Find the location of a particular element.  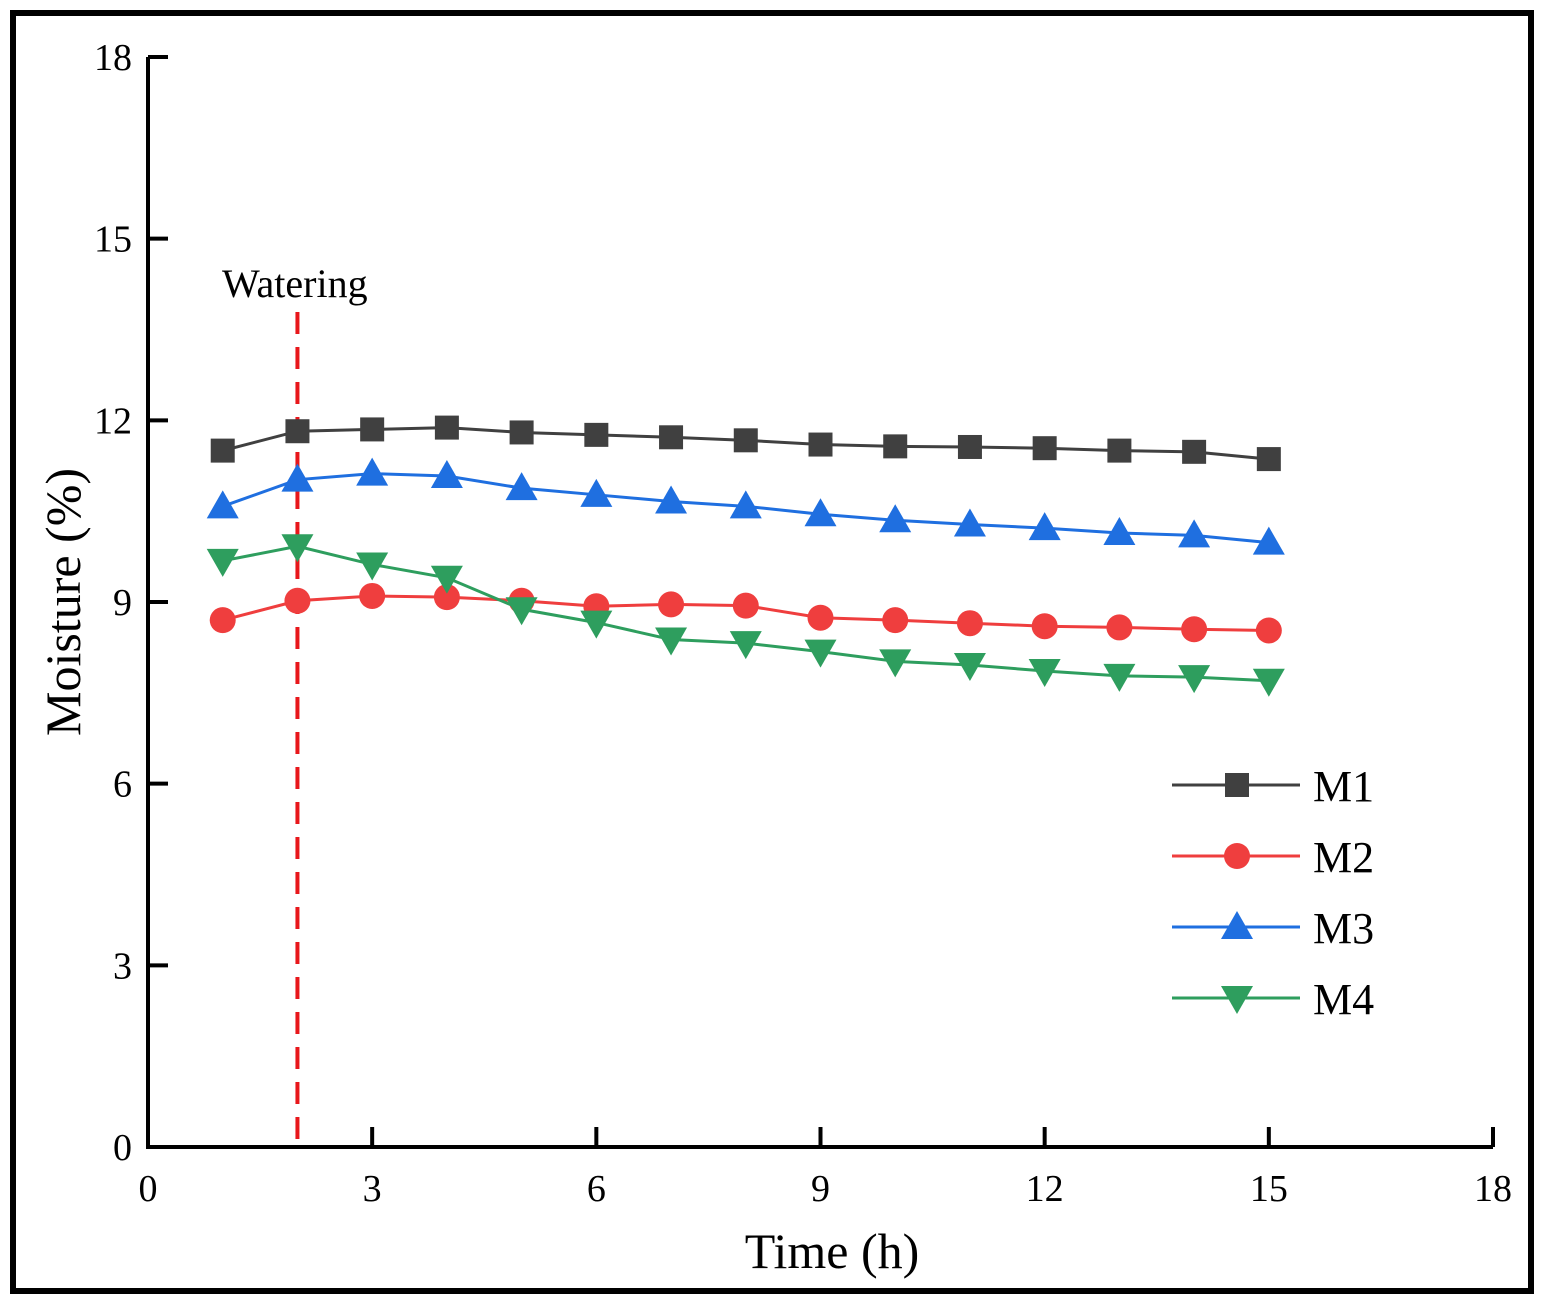

series-m3 is located at coordinates (745, 506).